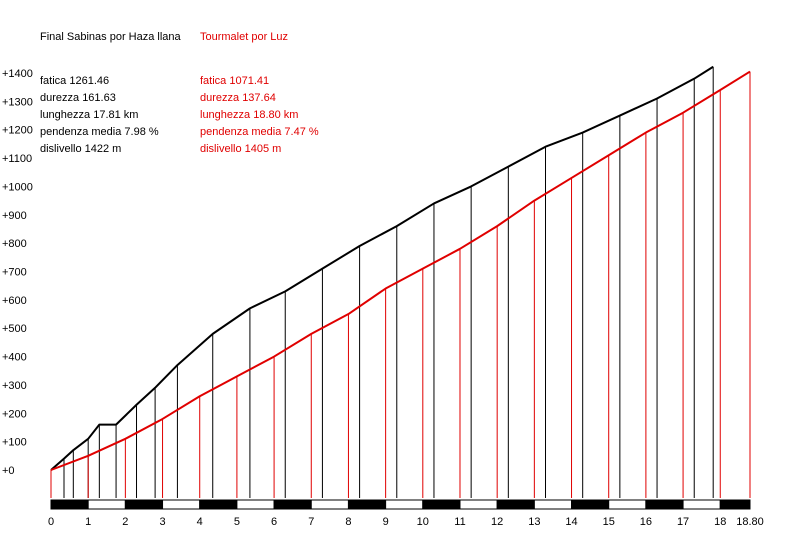 This screenshot has height=560, width=800. Describe the element at coordinates (750, 522) in the screenshot. I see `x-tick-label: 18.80` at that location.